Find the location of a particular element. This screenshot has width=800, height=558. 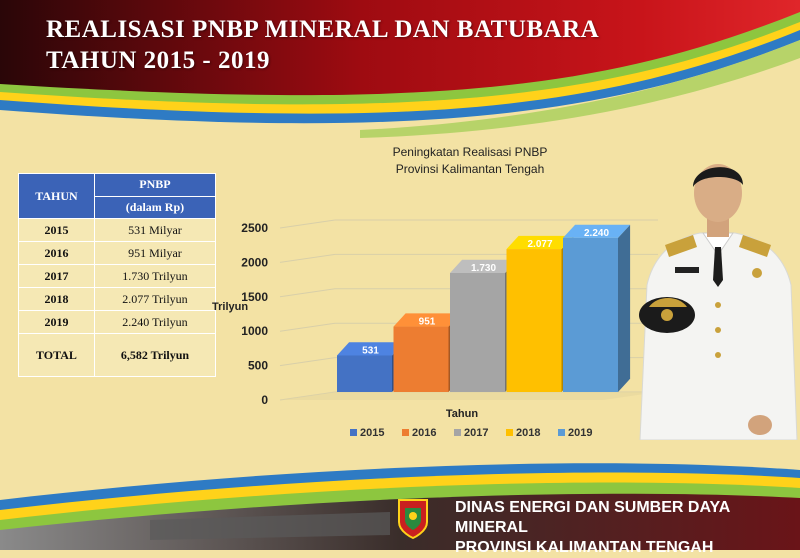

chart-title-line-1: Peningkatan Realisasi PNBP is located at coordinates (470, 152).